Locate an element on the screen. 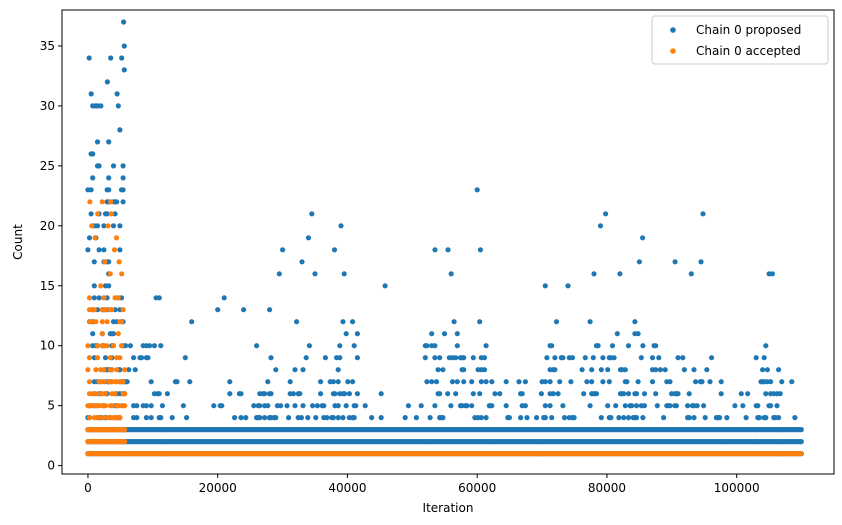 The width and height of the screenshot is (842, 525). legend: Chain 0 proposed Chain 0 accepted is located at coordinates (740, 40).